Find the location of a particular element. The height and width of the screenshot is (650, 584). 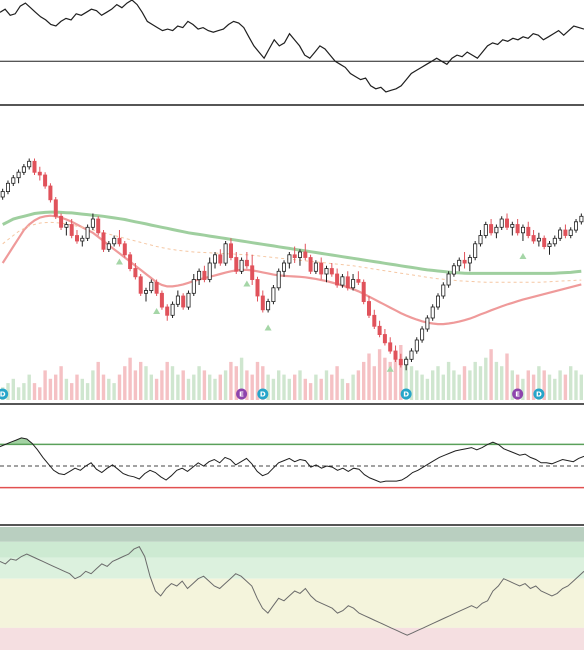

signal-markers is located at coordinates (321, 312).